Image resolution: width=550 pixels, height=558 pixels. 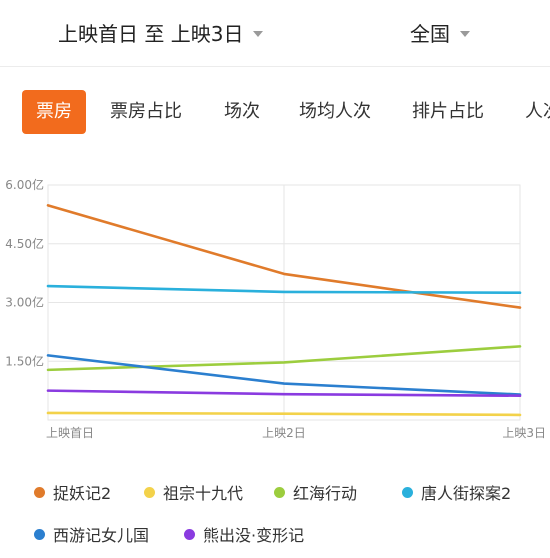 What do you see at coordinates (24, 184) in the screenshot?
I see `y-tick-label: 6.00亿` at bounding box center [24, 184].